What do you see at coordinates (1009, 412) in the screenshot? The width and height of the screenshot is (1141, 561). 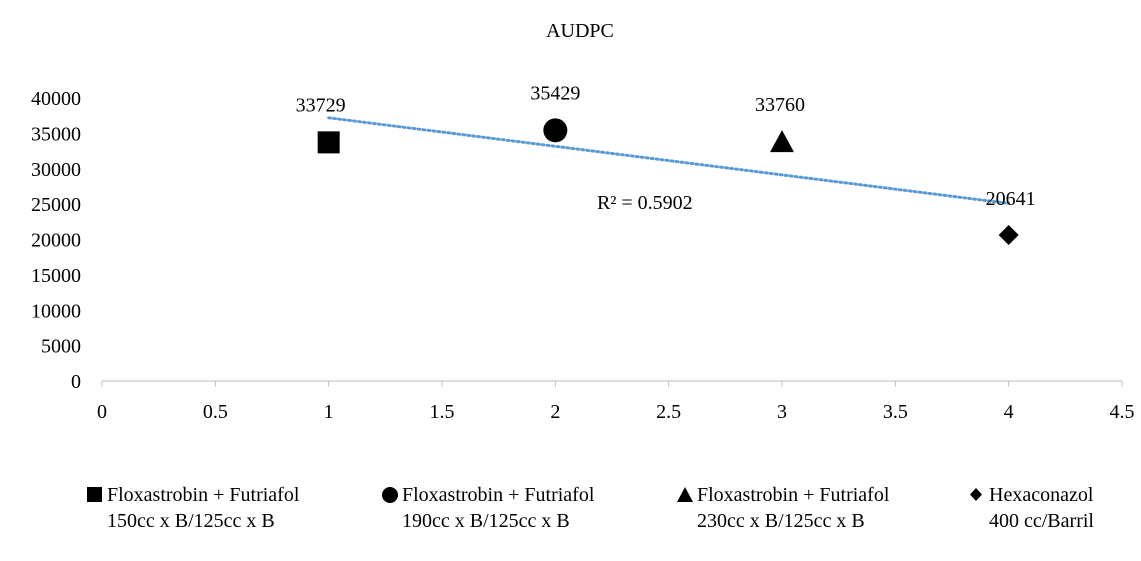 I see `x-tick-label: 4` at bounding box center [1009, 412].